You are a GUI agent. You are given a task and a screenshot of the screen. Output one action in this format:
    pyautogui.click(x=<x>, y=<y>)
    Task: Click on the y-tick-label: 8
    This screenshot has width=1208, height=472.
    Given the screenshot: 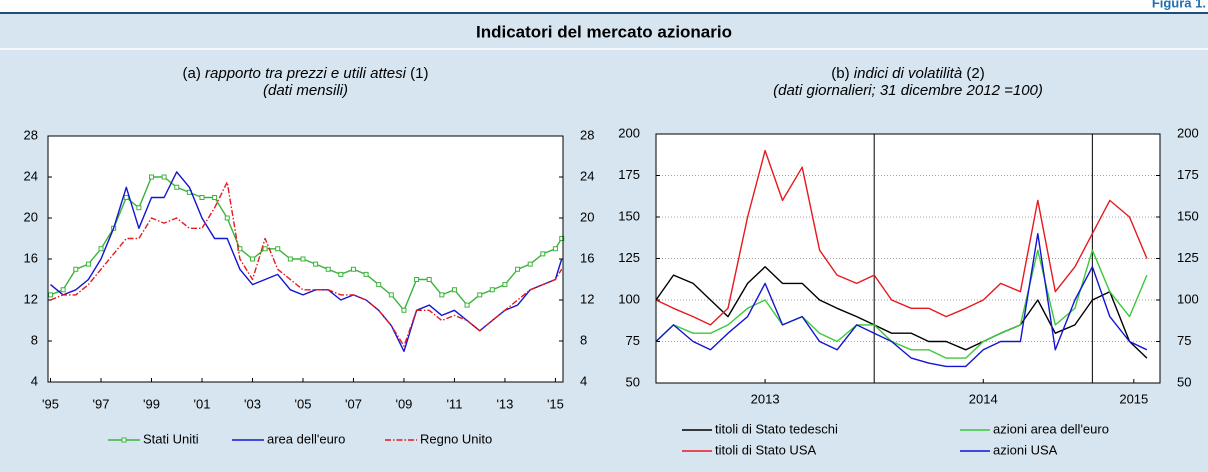 What is the action you would take?
    pyautogui.click(x=34, y=339)
    